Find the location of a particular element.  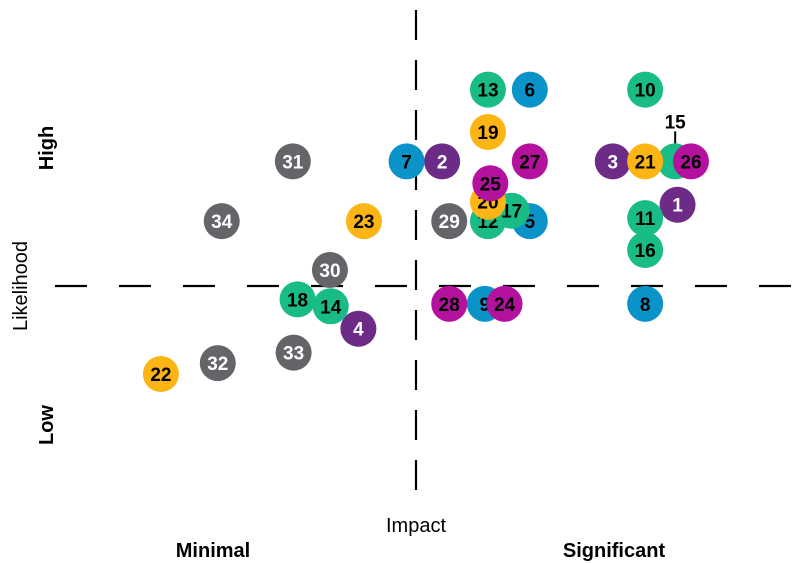

risk-point-16: 16 is located at coordinates (645, 250).